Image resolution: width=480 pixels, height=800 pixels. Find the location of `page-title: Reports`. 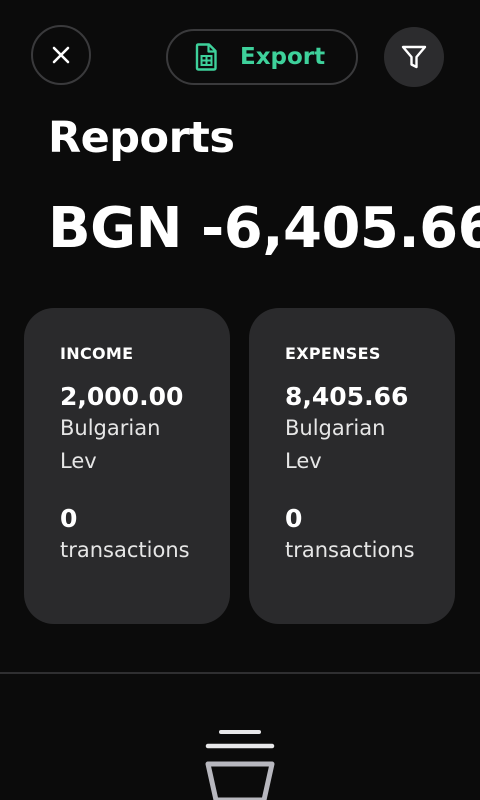

page-title: Reports is located at coordinates (141, 138).